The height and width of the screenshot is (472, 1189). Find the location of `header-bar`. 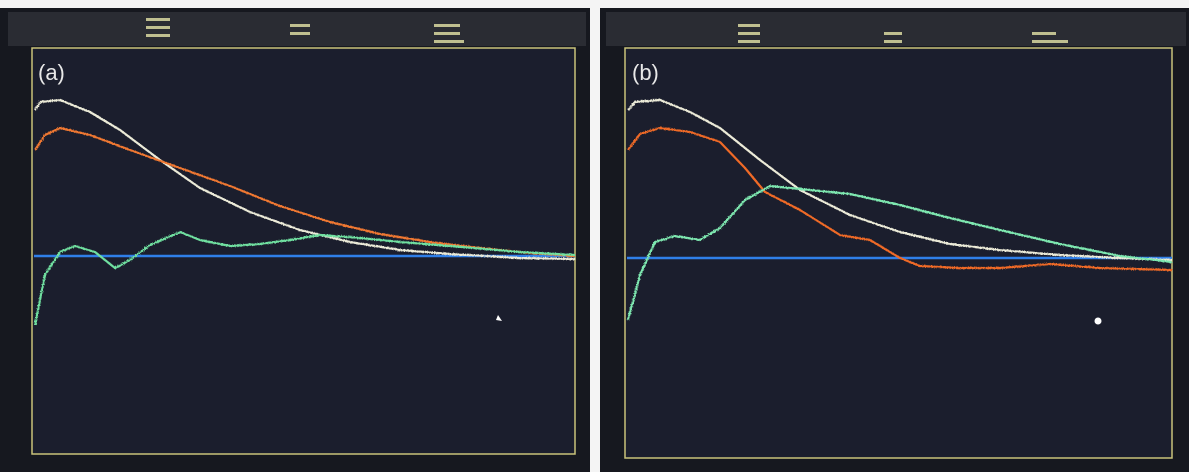

header-bar is located at coordinates (297, 29).